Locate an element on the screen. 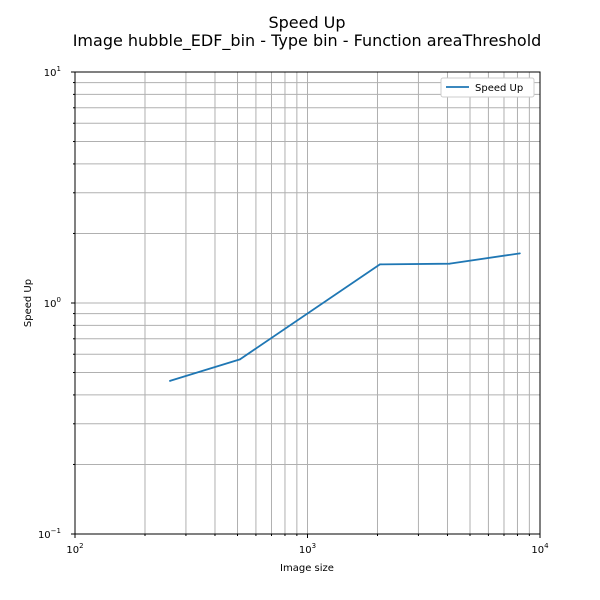 The height and width of the screenshot is (600, 600). legend-label: Speed Up is located at coordinates (499, 88).